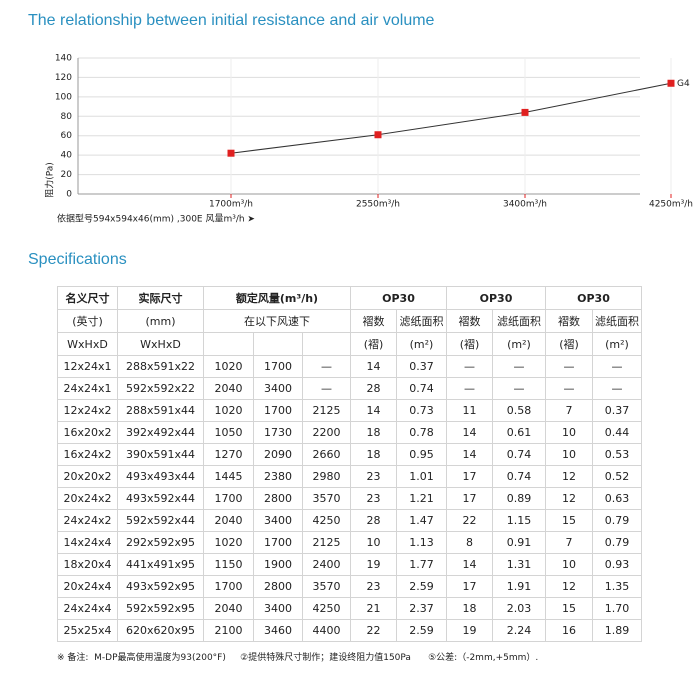 This screenshot has height=697, width=697. I want to click on table-cell: 21, so click(373, 608).